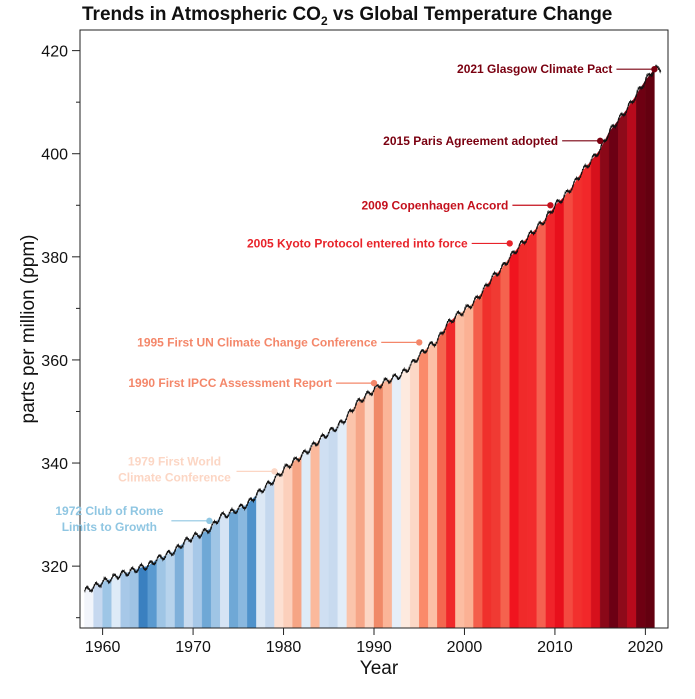 Image resolution: width=695 pixels, height=699 pixels. What do you see at coordinates (297, 542) in the screenshot?
I see `stripe-1981` at bounding box center [297, 542].